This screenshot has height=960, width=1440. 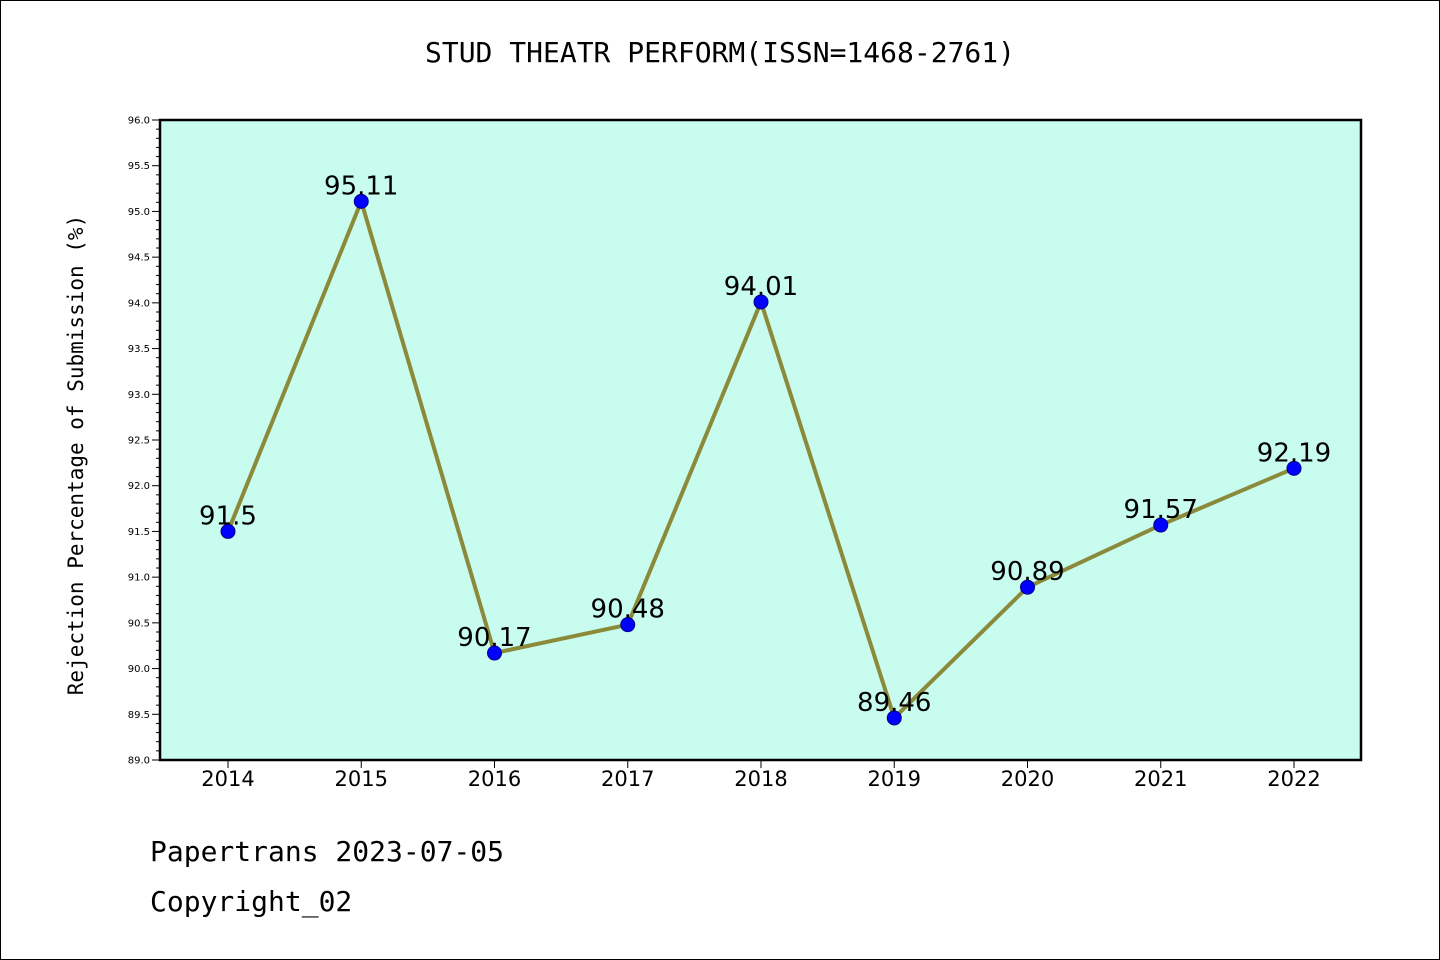 What do you see at coordinates (894, 779) in the screenshot?
I see `x-tick-label: 2019` at bounding box center [894, 779].